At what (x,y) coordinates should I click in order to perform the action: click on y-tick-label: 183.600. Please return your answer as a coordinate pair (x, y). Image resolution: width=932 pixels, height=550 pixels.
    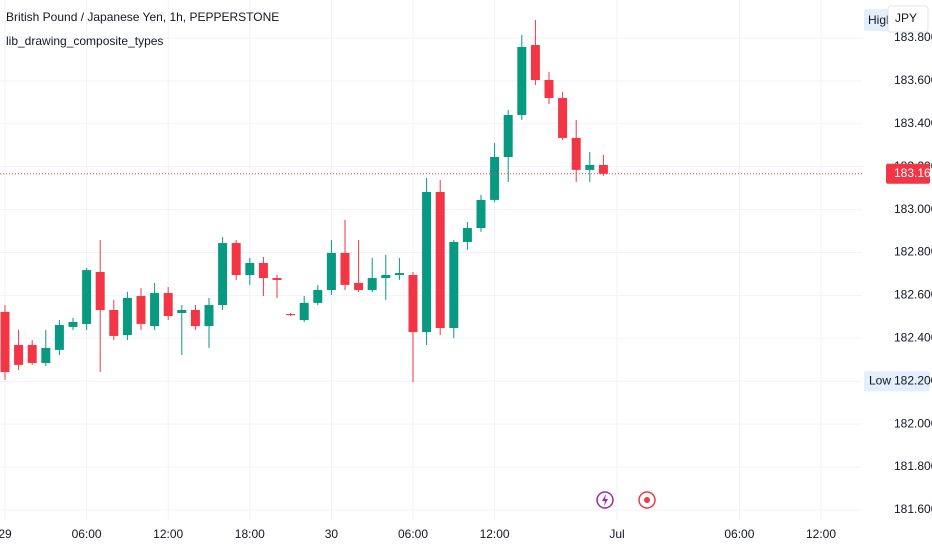
    Looking at the image, I should click on (913, 80).